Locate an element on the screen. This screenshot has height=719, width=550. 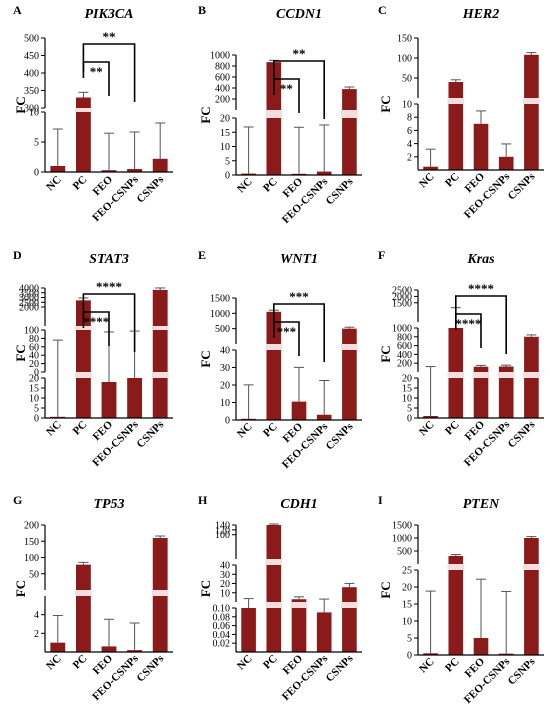
y-tick-label: 3000 is located at coordinates (29, 298).